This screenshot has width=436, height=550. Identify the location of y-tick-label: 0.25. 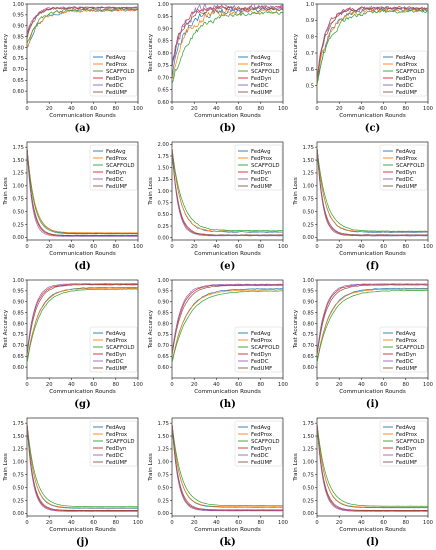
(18, 225).